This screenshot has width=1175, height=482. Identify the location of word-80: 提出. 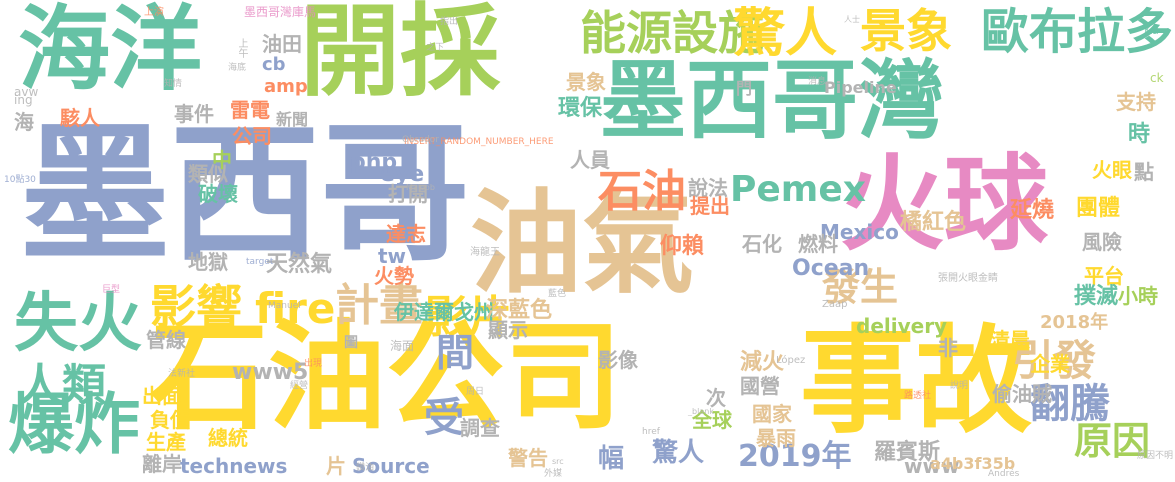
(710, 206).